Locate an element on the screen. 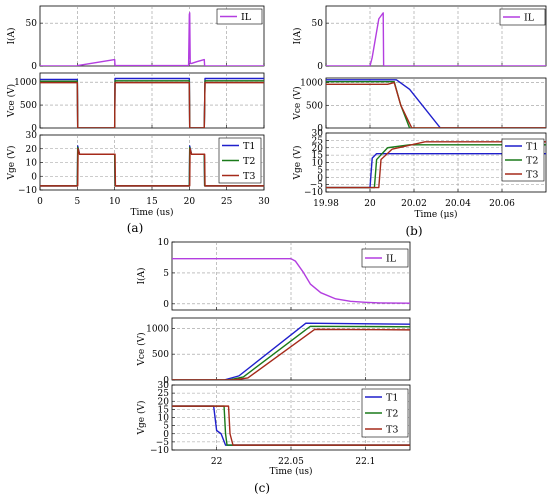 The width and height of the screenshot is (550, 500). panel-1: 0 5 10 I(A) is located at coordinates (273, 274).